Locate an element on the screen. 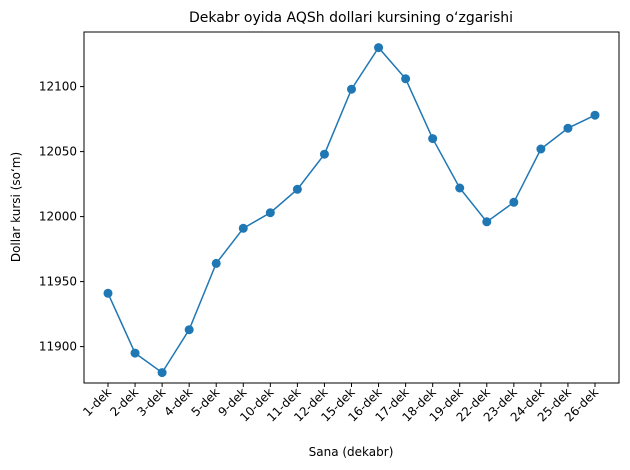  x-tick-label: 2-dek is located at coordinates (124, 402).